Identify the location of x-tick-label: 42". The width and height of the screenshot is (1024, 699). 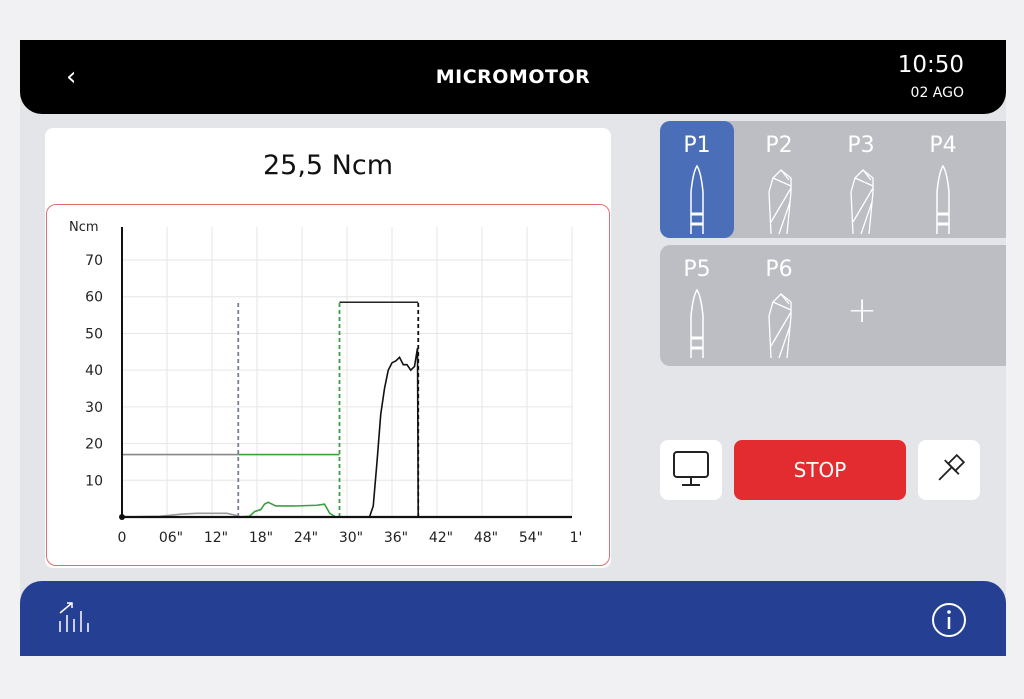
(441, 538).